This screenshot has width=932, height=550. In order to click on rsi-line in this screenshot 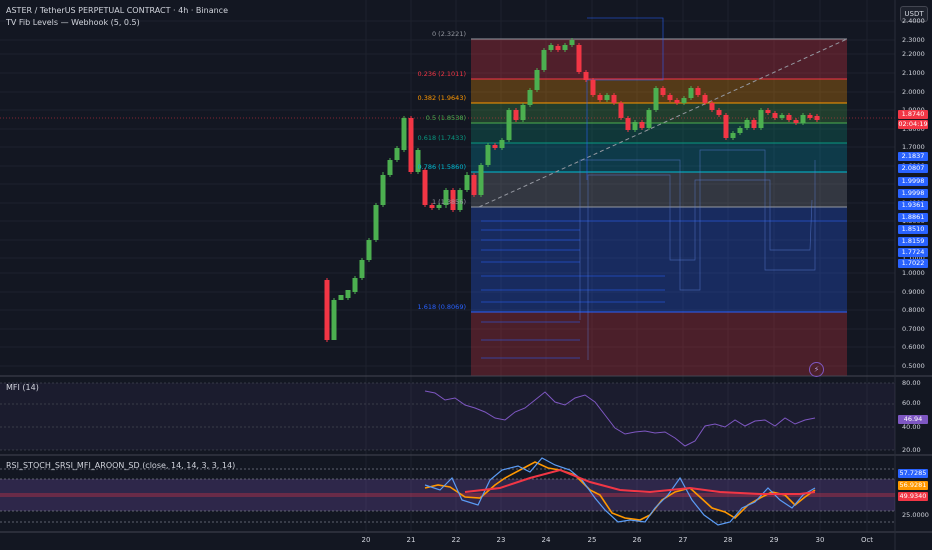, I will do `click(620, 491)`.